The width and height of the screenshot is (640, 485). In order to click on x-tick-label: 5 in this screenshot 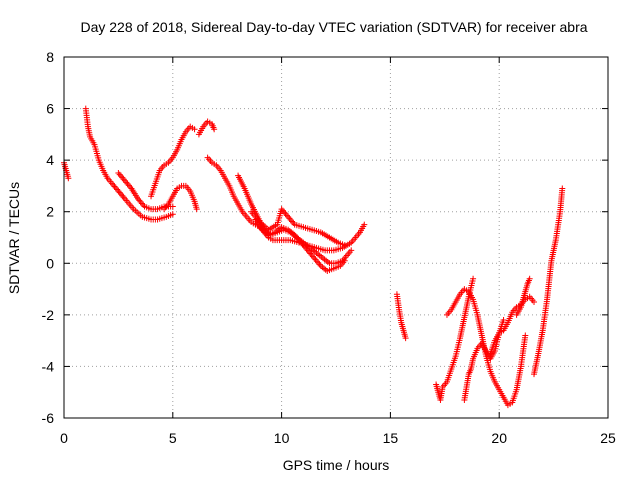, I will do `click(173, 438)`.